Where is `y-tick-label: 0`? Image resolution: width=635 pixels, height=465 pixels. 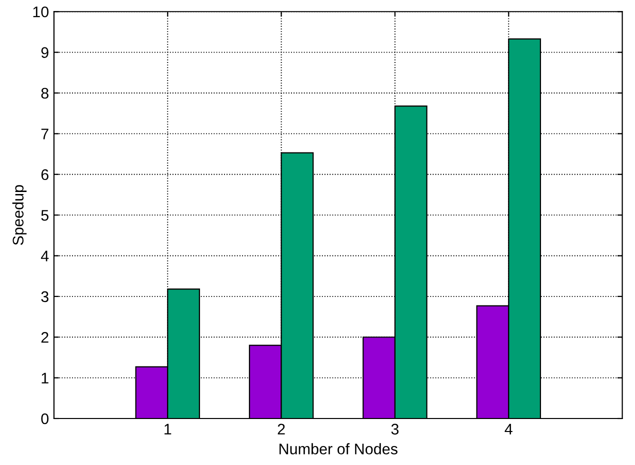 y-tick-label: 0 is located at coordinates (45, 418).